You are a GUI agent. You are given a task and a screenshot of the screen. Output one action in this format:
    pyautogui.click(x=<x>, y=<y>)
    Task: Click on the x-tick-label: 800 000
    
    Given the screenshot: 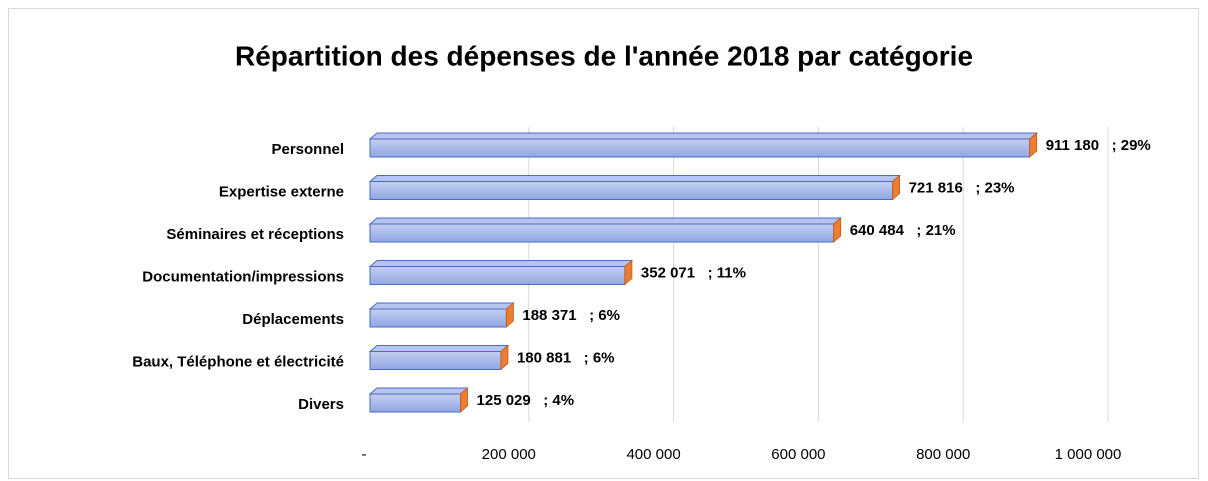 What is the action you would take?
    pyautogui.click(x=943, y=454)
    